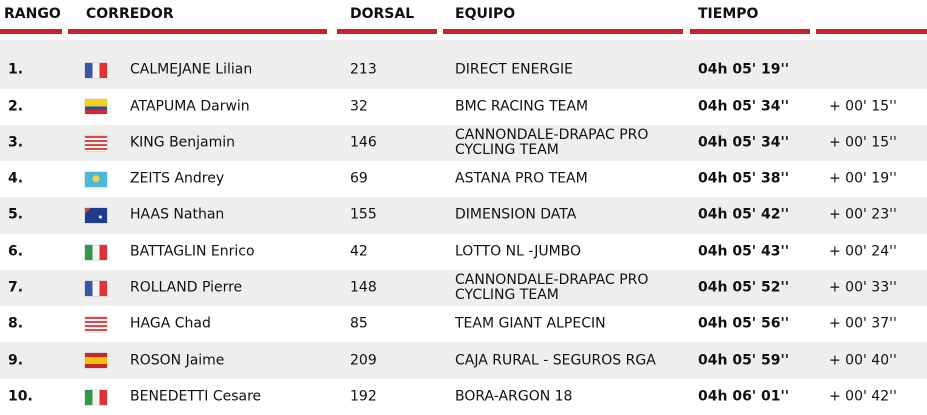 This screenshot has width=927, height=415. I want to click on team: CAJA RURAL - SEGUROS RGA, so click(555, 360).